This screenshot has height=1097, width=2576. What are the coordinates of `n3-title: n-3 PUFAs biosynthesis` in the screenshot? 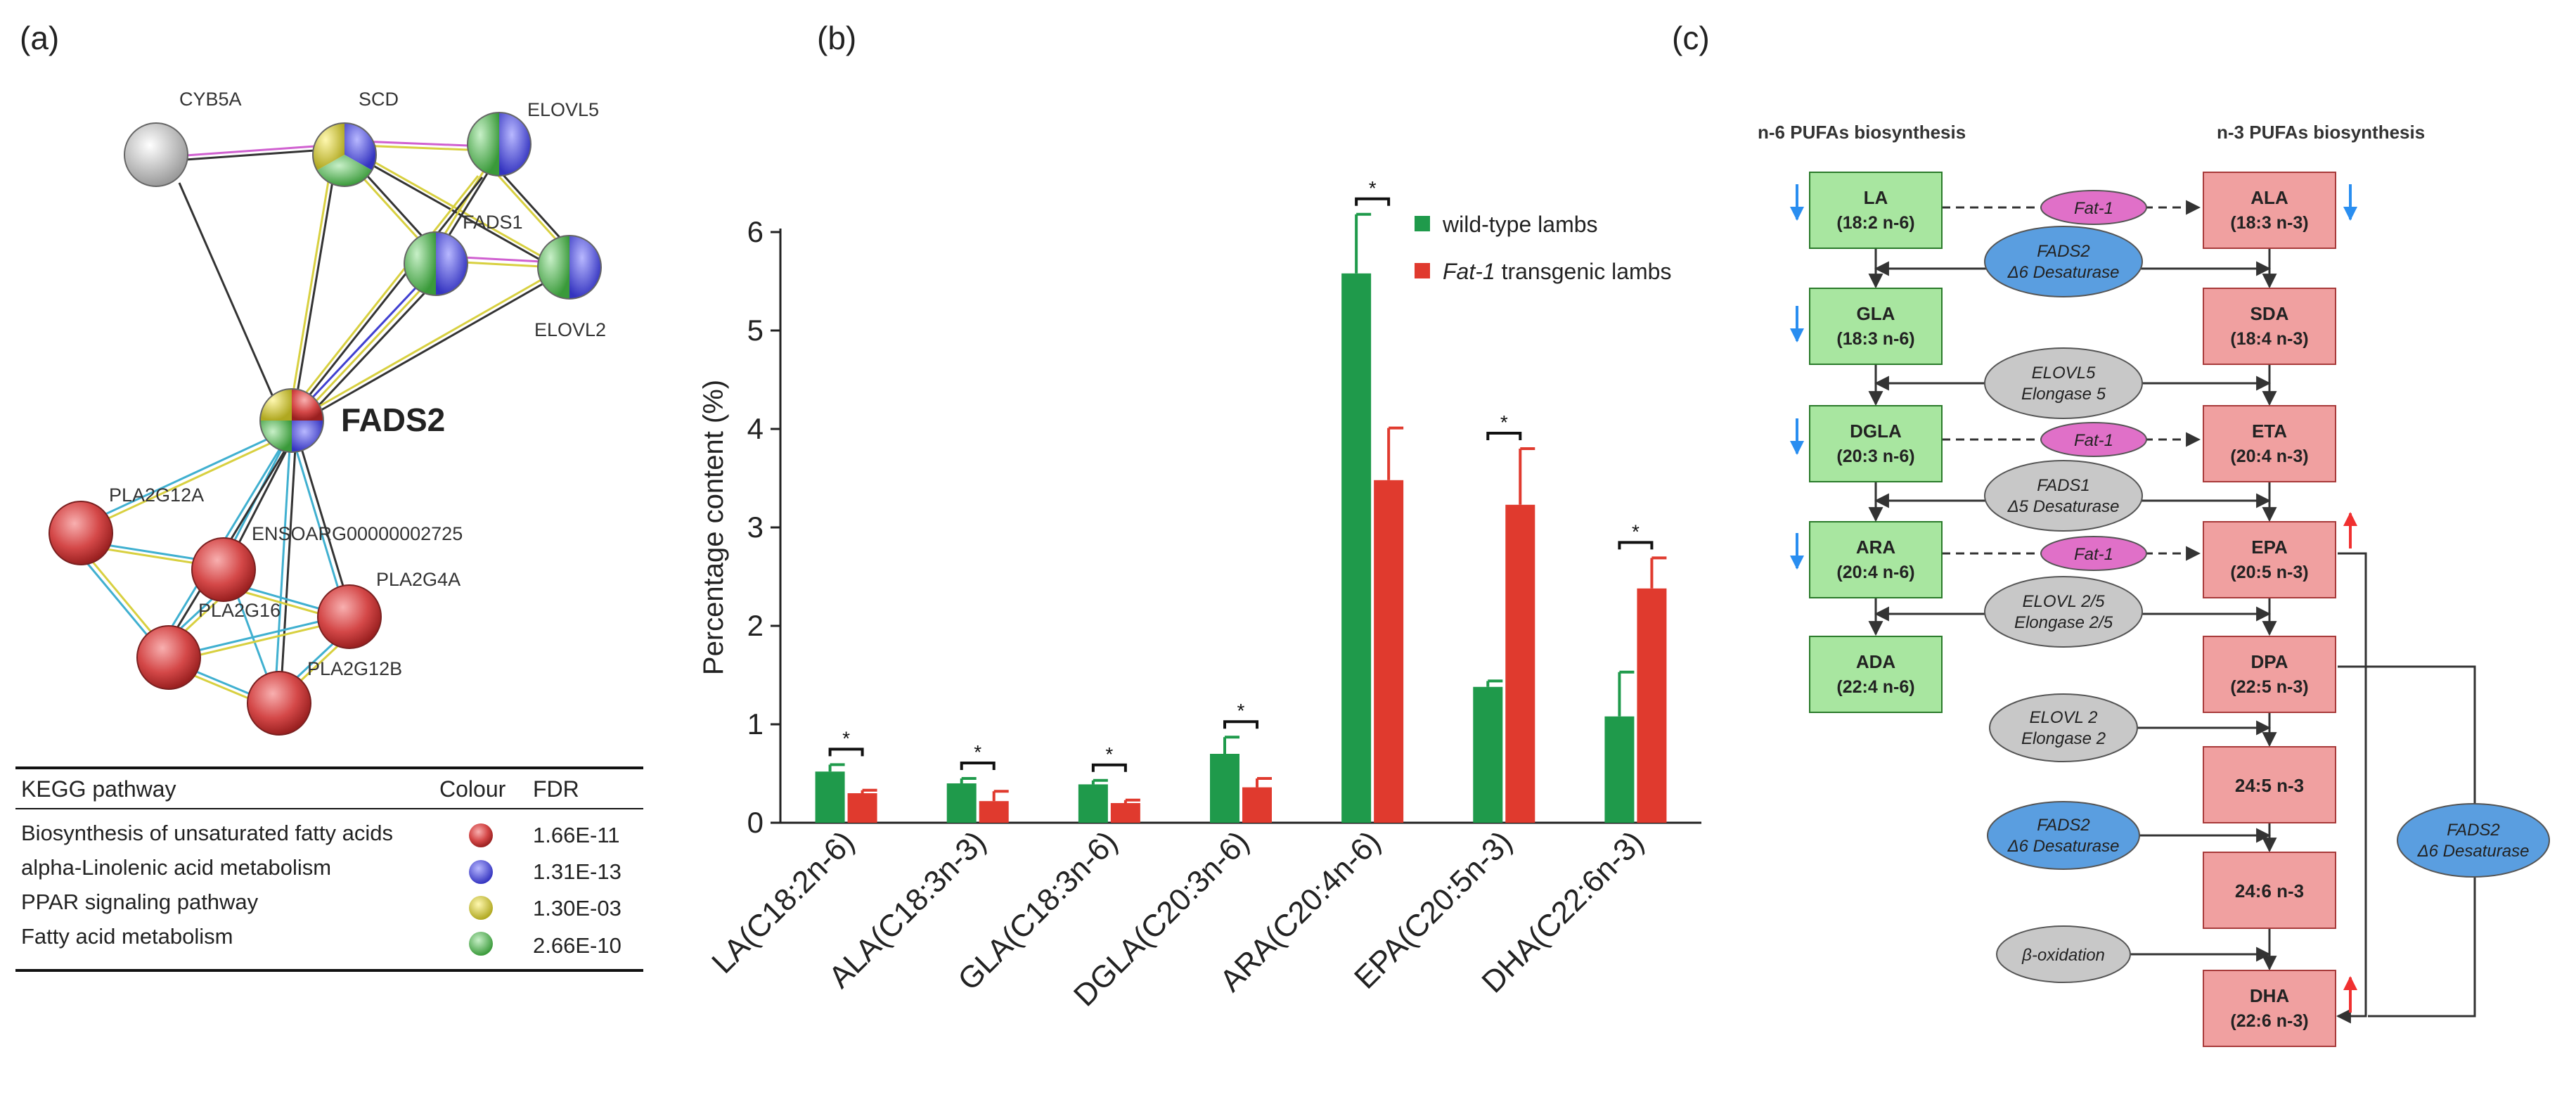 It's located at (2321, 132).